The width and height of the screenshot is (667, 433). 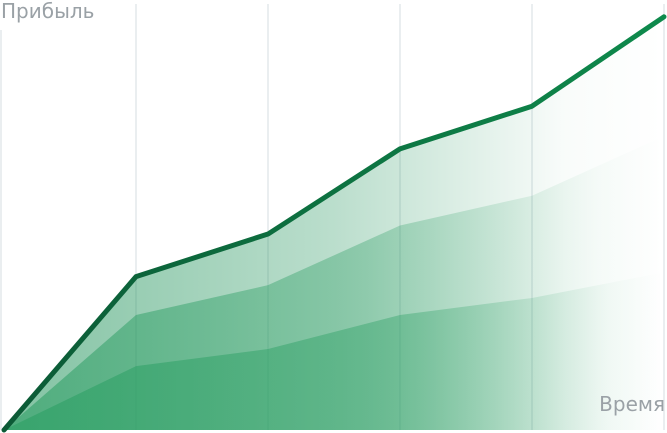 What do you see at coordinates (632, 404) in the screenshot?
I see `x-axis-label: Время` at bounding box center [632, 404].